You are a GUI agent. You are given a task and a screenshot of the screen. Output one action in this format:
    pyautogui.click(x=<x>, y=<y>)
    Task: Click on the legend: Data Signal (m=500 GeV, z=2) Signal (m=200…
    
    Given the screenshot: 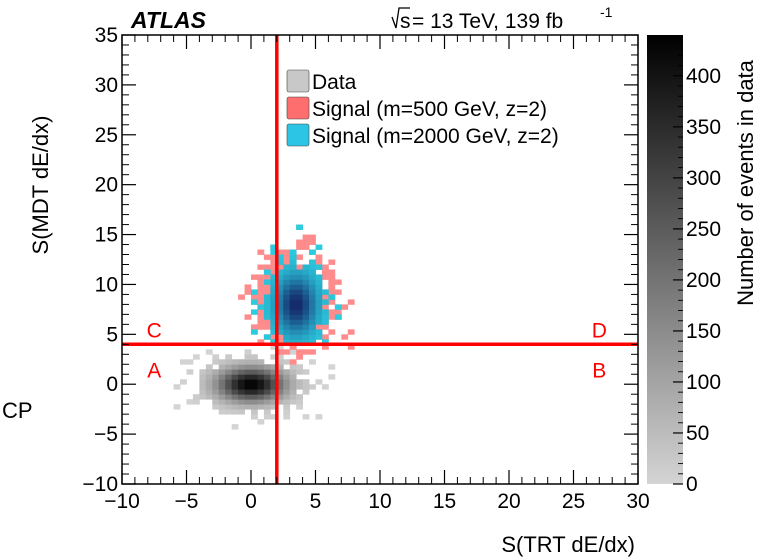 What is the action you would take?
    pyautogui.click(x=422, y=108)
    